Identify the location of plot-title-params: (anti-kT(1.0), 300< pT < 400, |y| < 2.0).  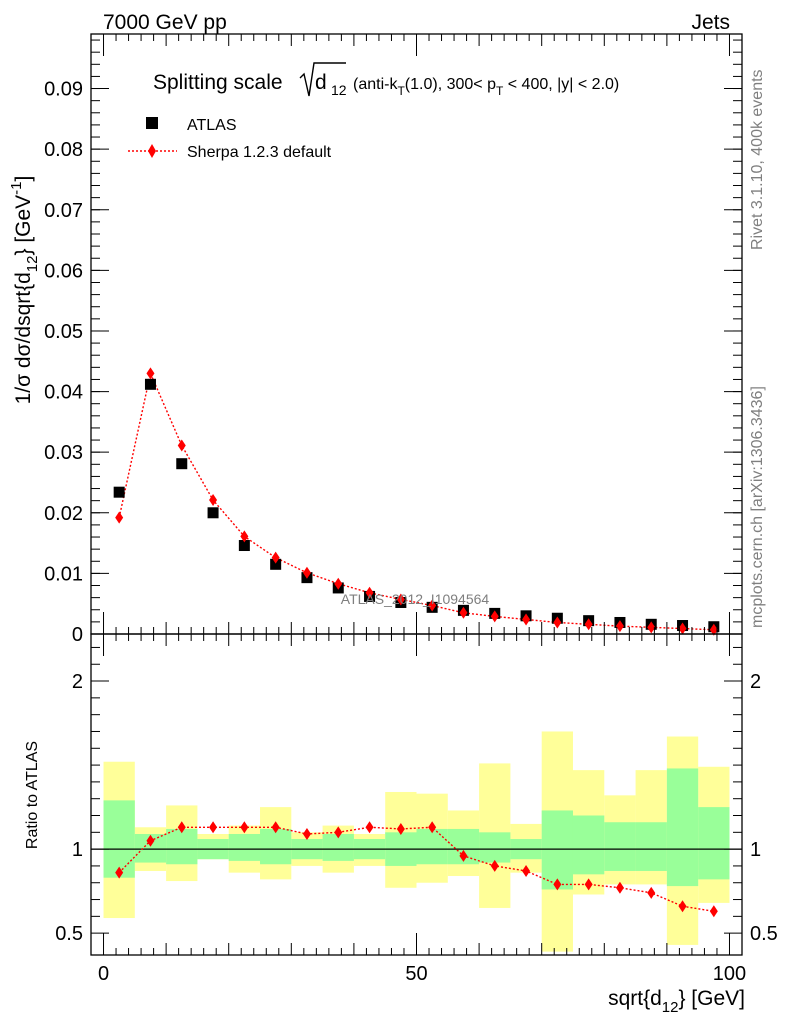
(486, 87).